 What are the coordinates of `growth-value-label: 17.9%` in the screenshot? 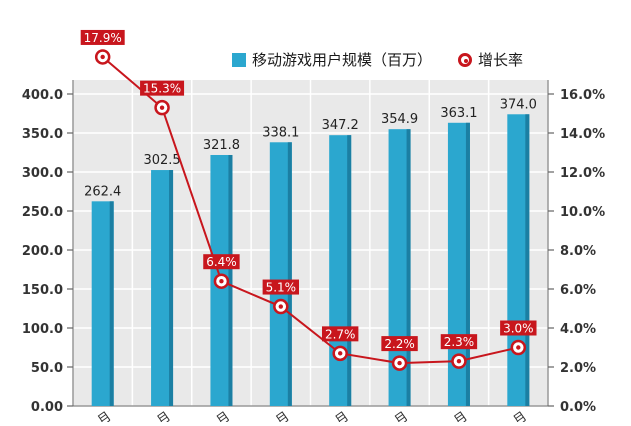 It's located at (103, 38).